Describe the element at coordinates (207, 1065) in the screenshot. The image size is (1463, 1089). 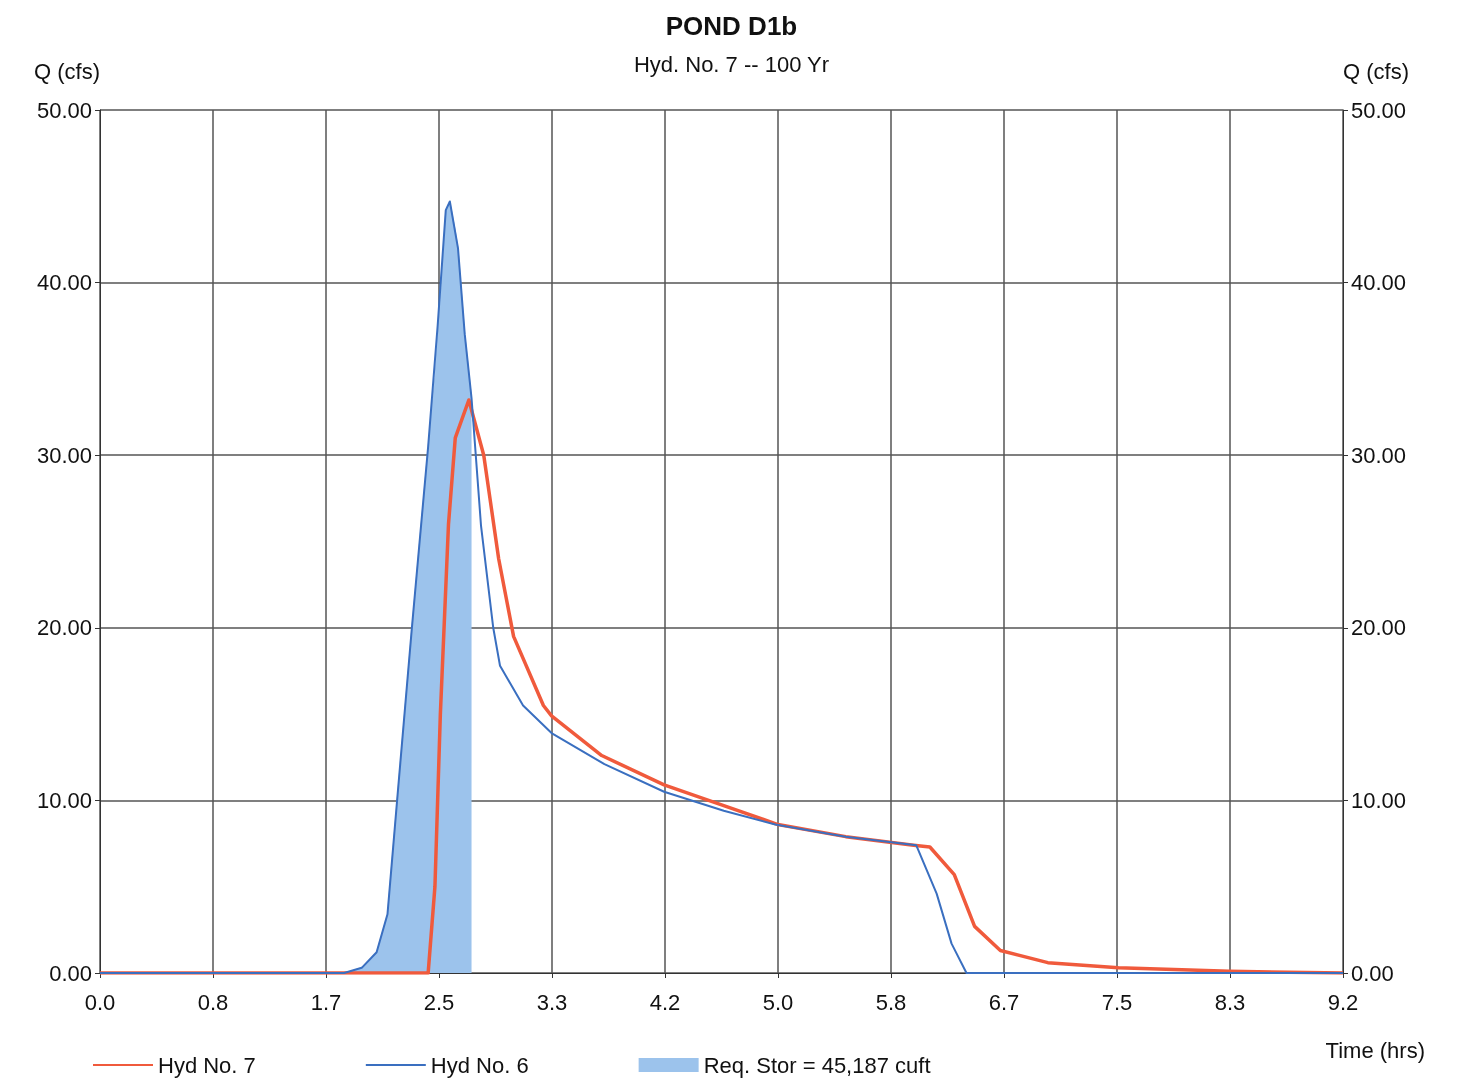
I see `legend-label: Hyd No. 7` at that location.